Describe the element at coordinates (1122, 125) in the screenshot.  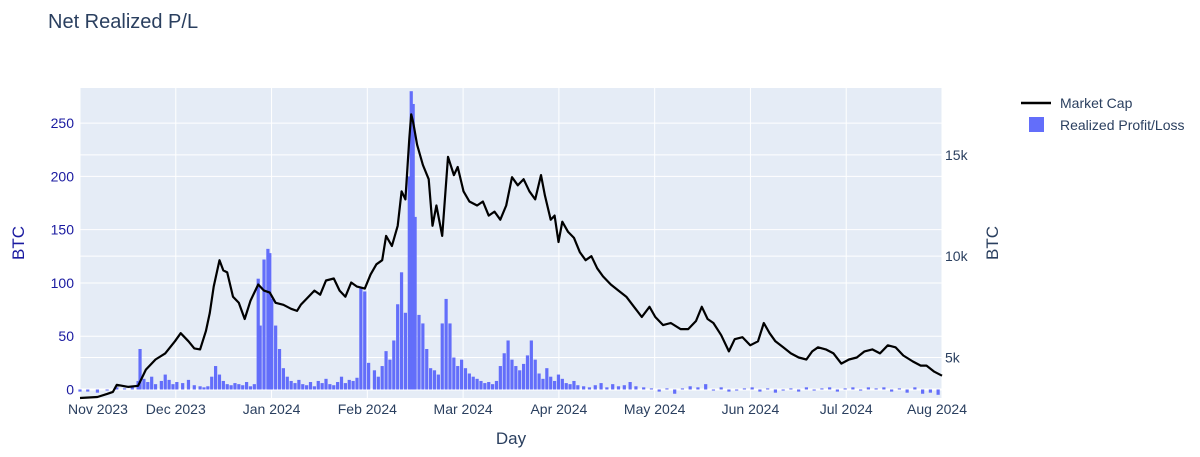
I see `legend-label-realized-pl: Realized Profit/Loss` at that location.